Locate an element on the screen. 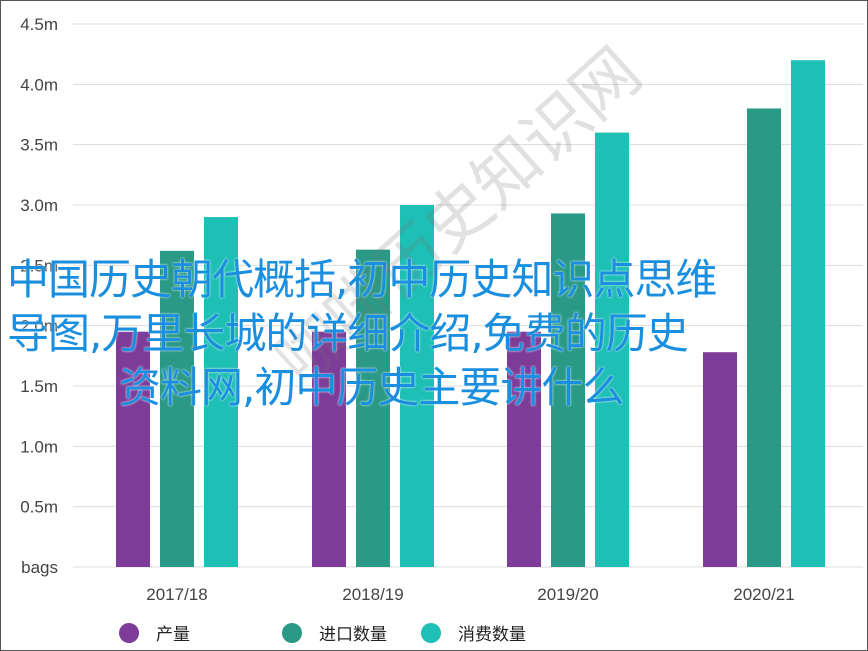  bar-2018/19-产量 is located at coordinates (329, 449).